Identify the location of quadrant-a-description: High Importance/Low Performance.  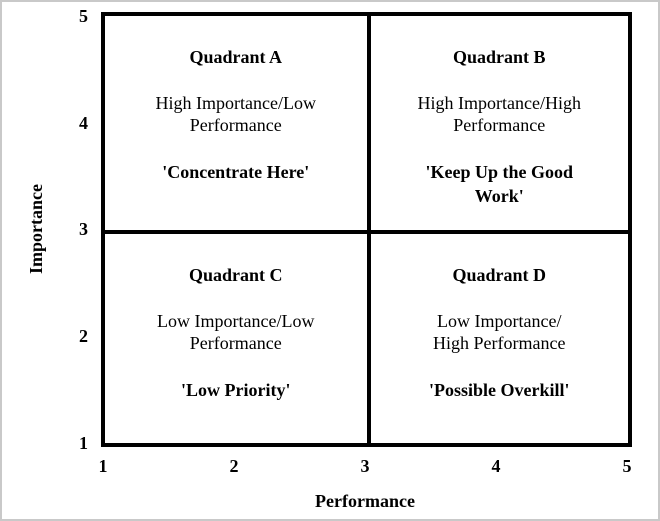
(235, 114).